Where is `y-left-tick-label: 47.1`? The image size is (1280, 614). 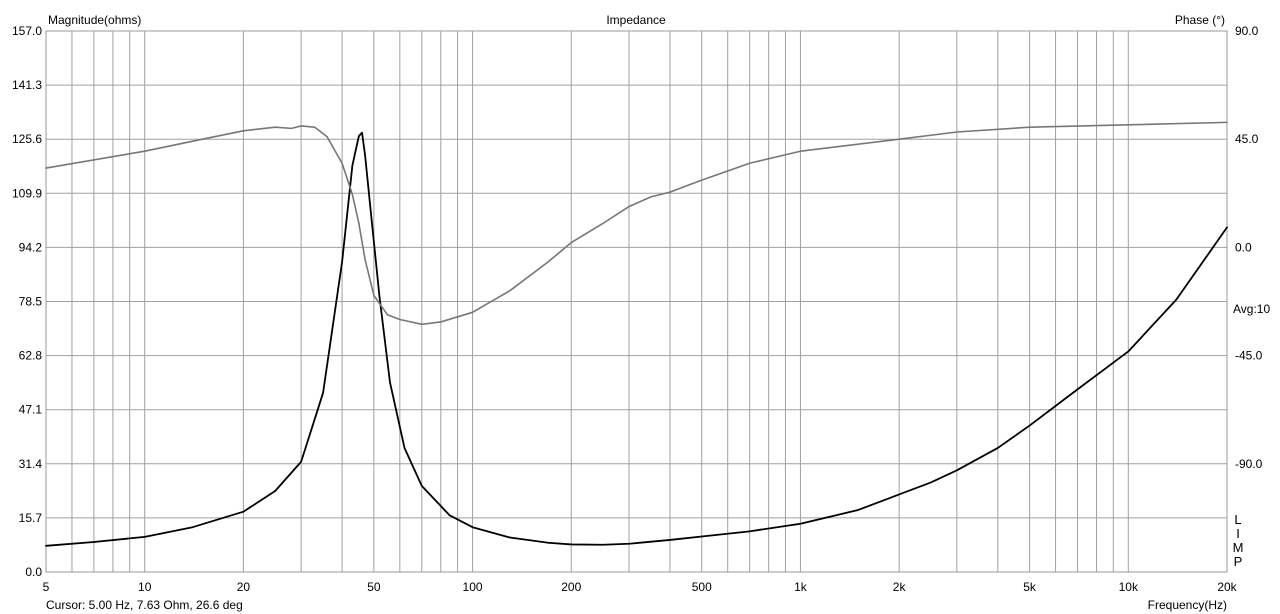
y-left-tick-label: 47.1 is located at coordinates (31, 410).